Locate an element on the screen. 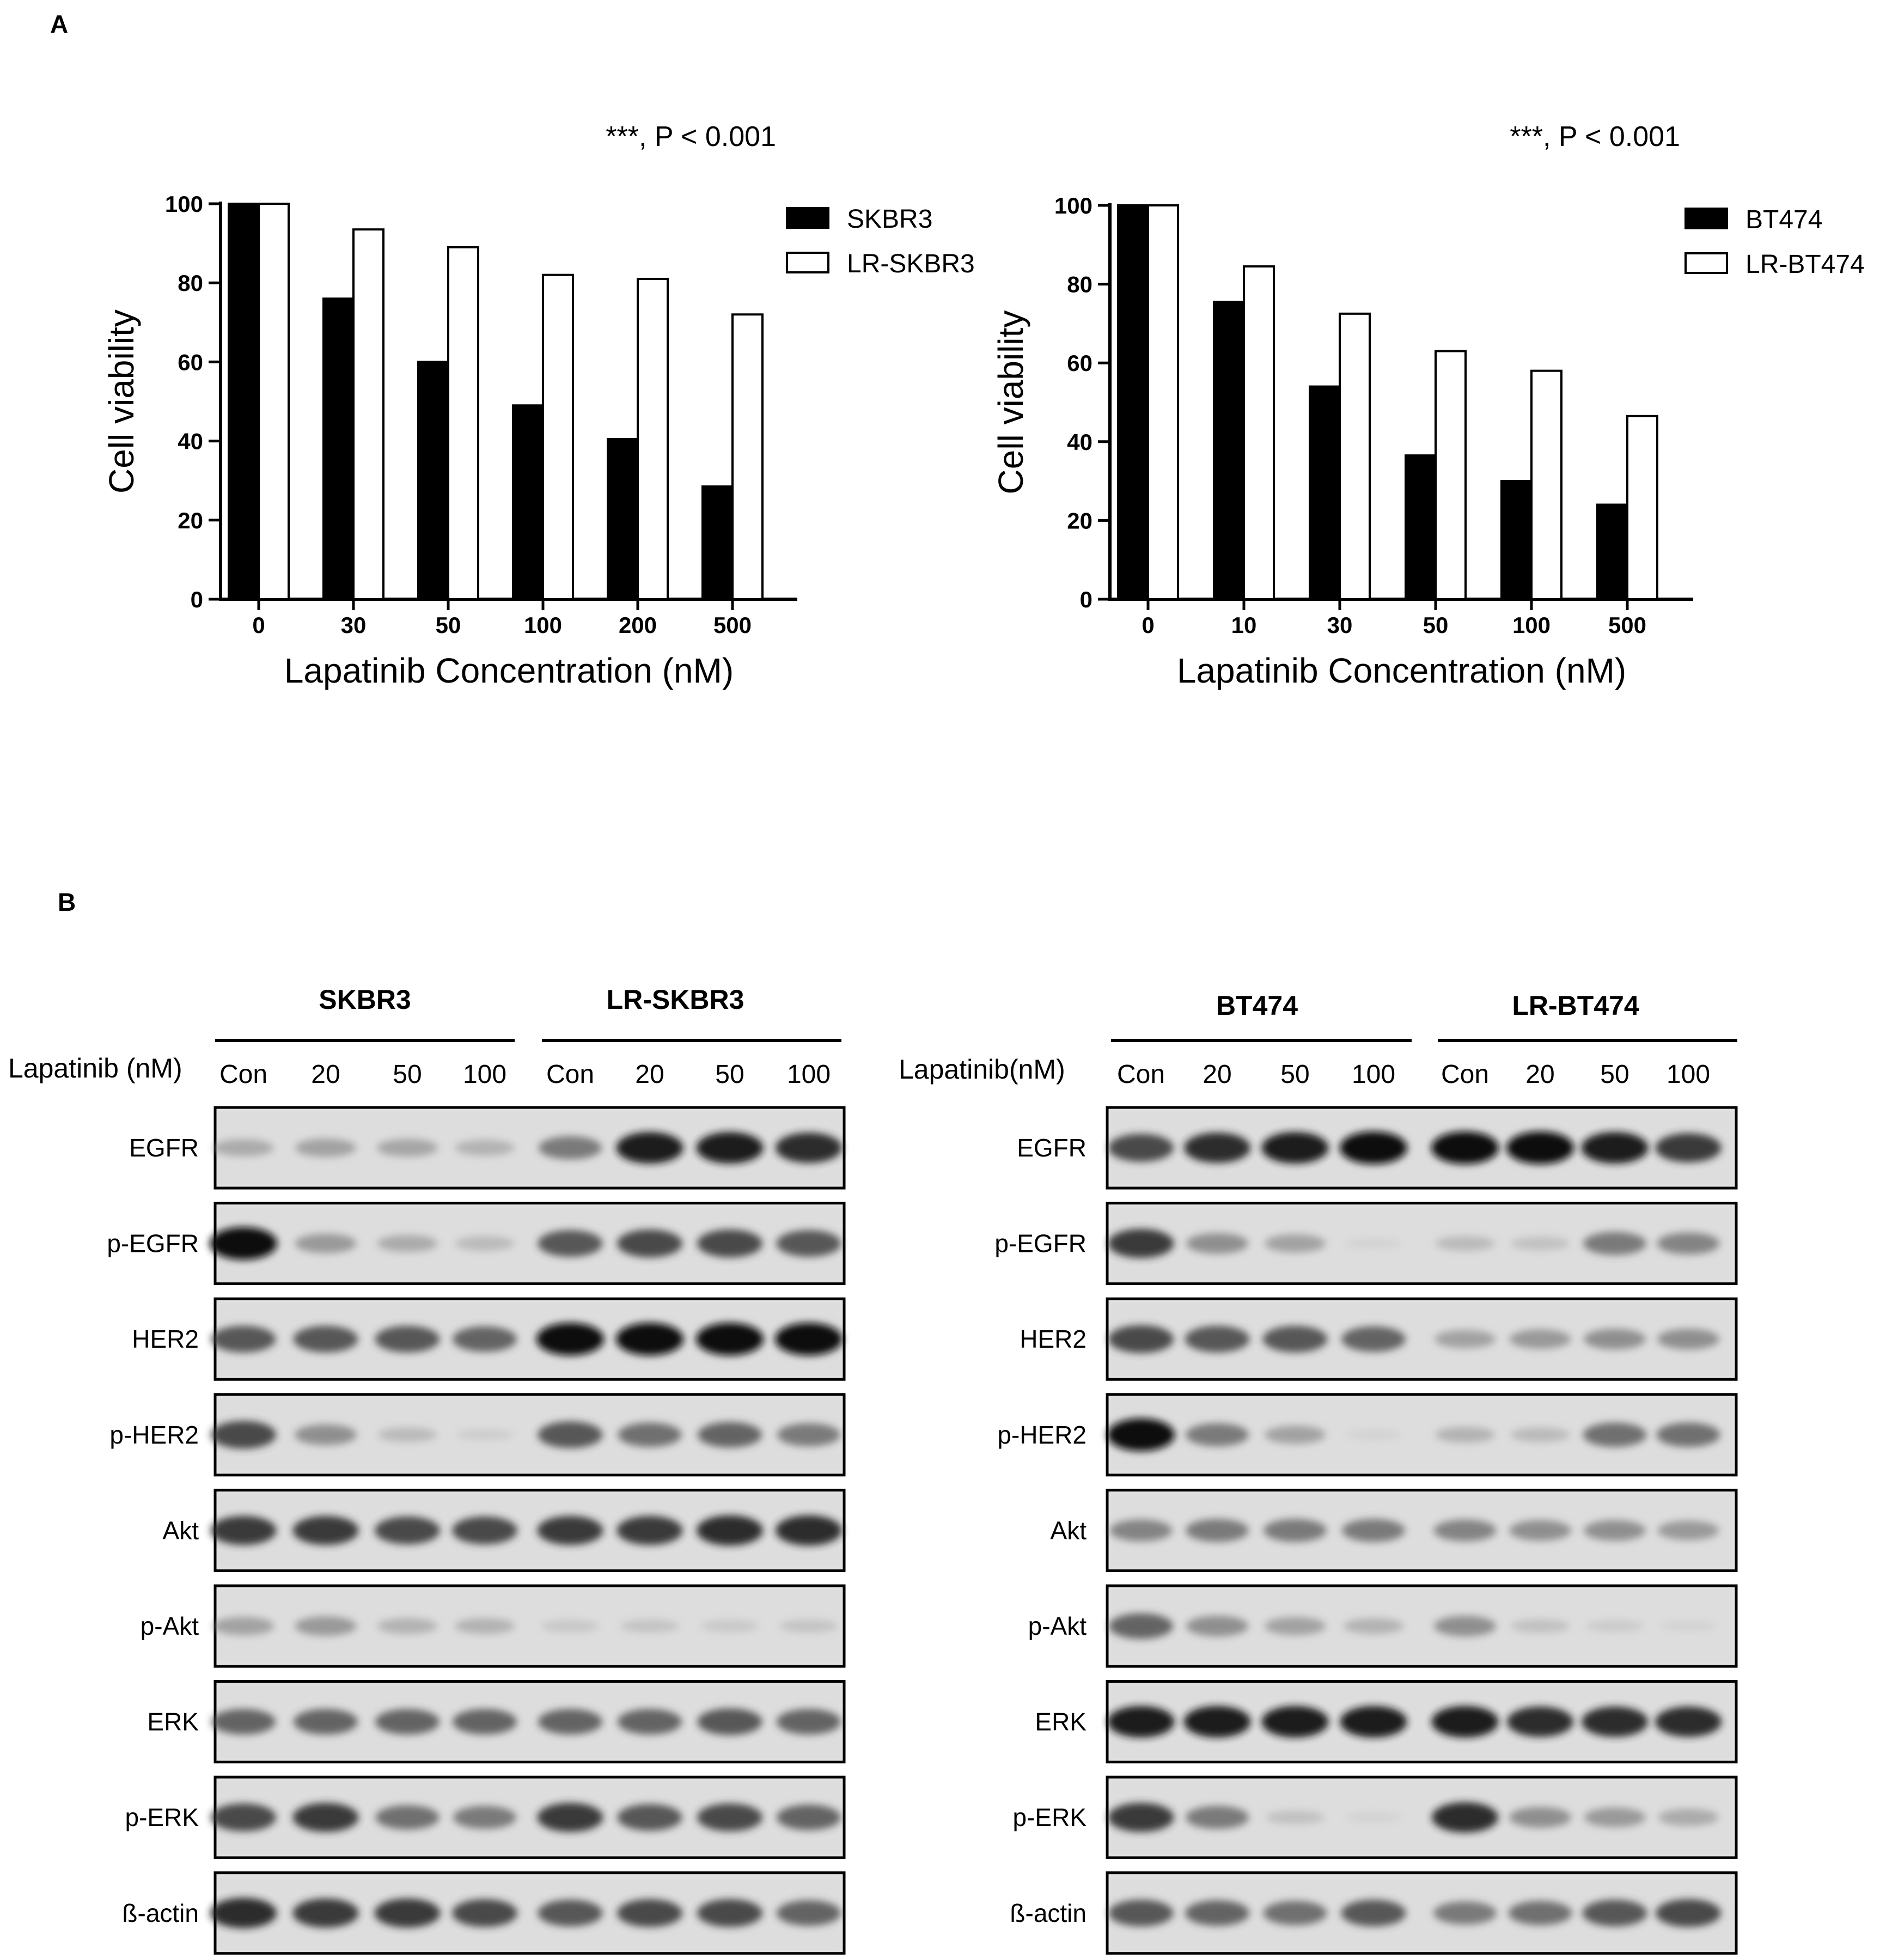 The image size is (1886, 1960). legend-swatch-lr-skbr3 is located at coordinates (807, 262).